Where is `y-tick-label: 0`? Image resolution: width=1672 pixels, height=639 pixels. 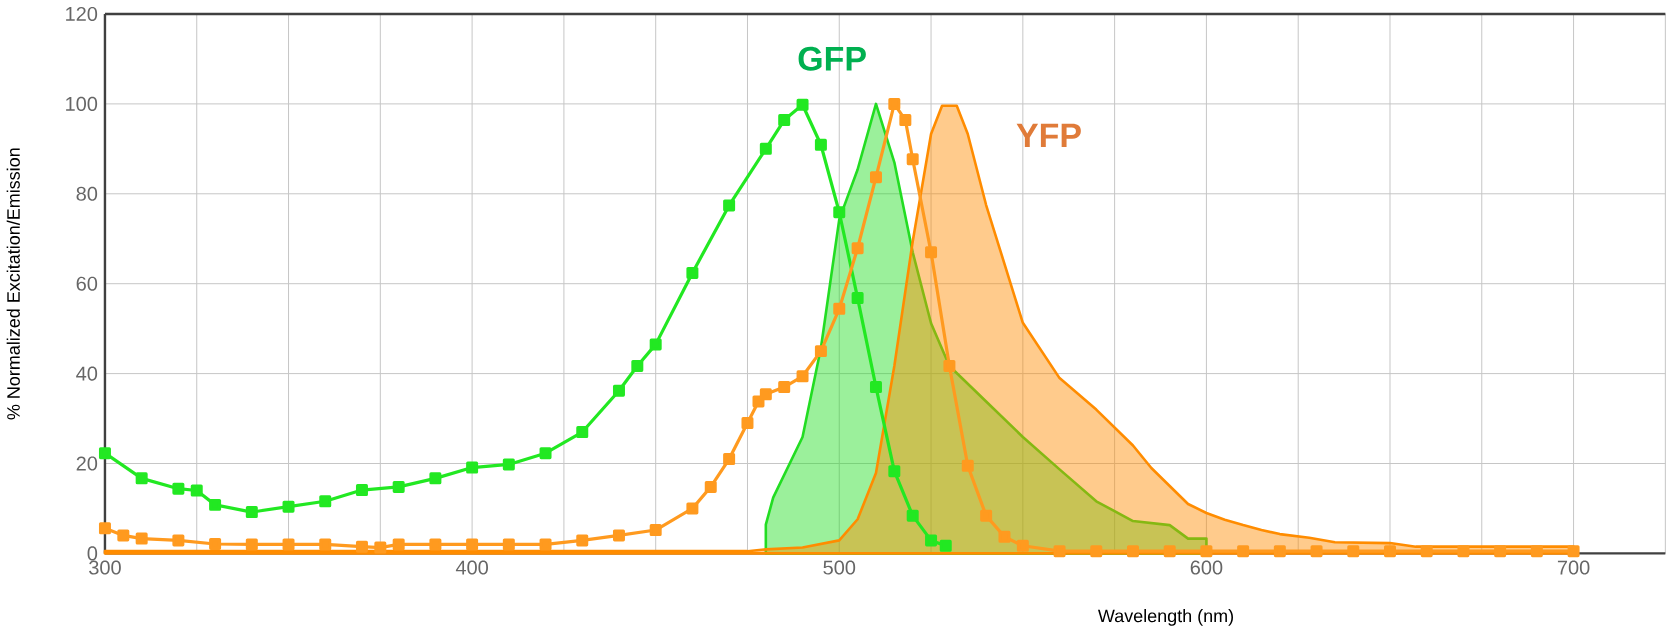 y-tick-label: 0 is located at coordinates (92, 553).